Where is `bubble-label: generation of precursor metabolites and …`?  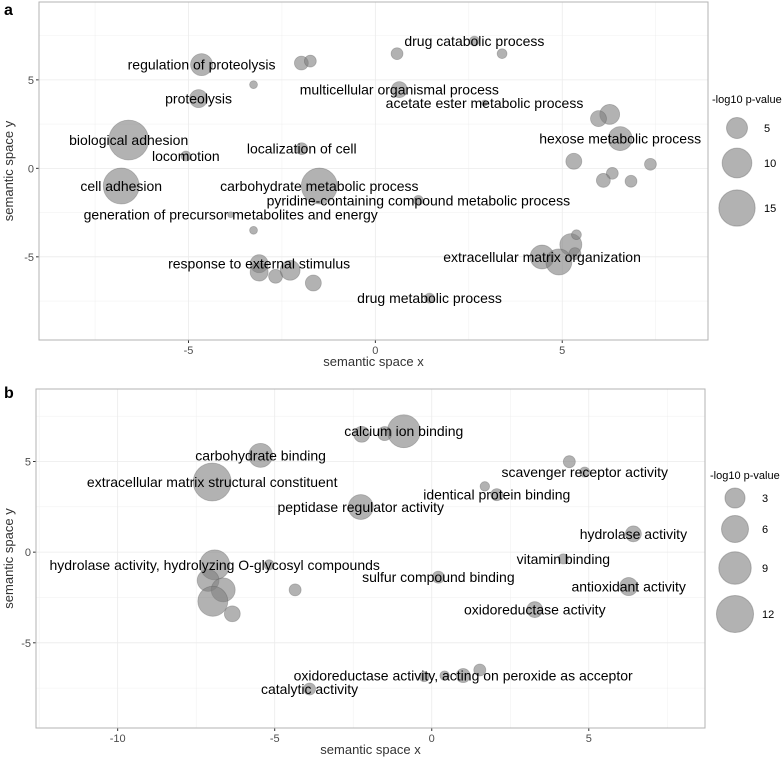 bubble-label: generation of precursor metabolites and … is located at coordinates (231, 215).